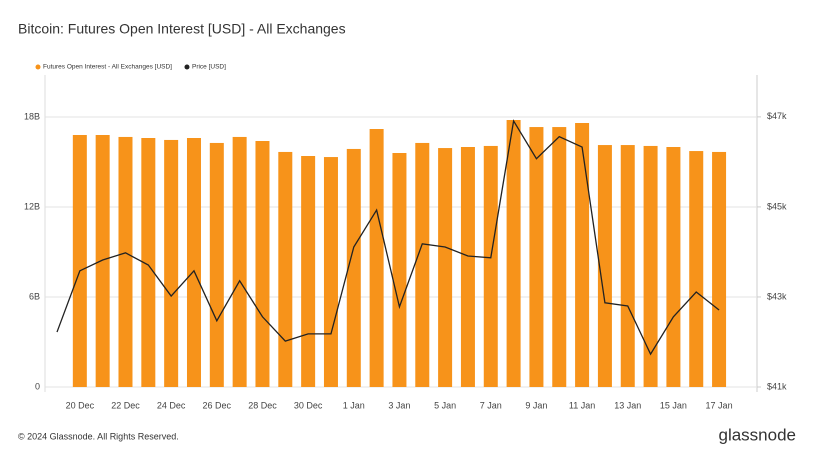 The width and height of the screenshot is (814, 457). What do you see at coordinates (354, 405) in the screenshot?
I see `x-tick-label: 1 Jan` at bounding box center [354, 405].